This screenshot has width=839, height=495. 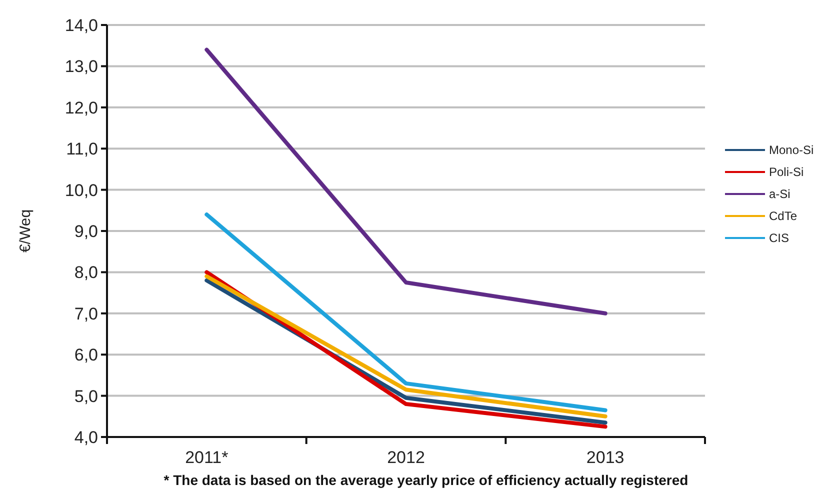 What do you see at coordinates (779, 194) in the screenshot?
I see `legend-label: a-Si` at bounding box center [779, 194].